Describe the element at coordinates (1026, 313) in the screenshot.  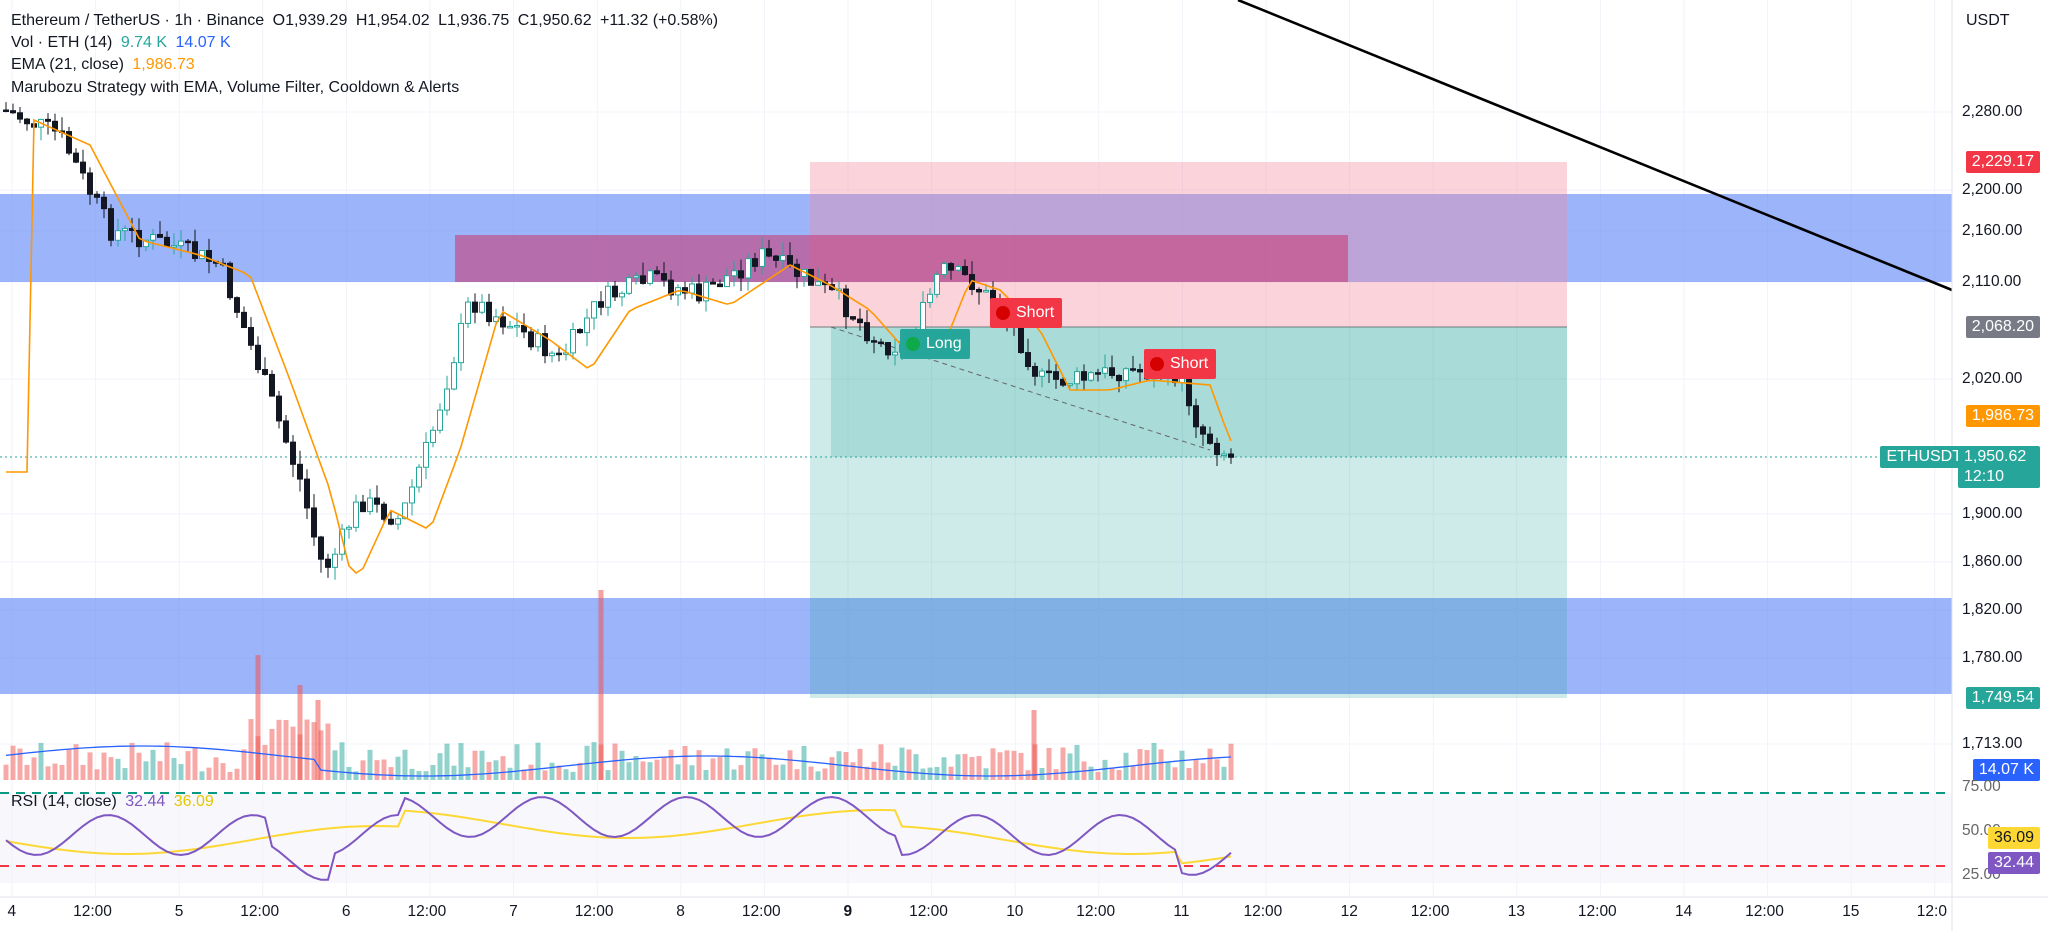
I see `short-signal-1: Short` at that location.